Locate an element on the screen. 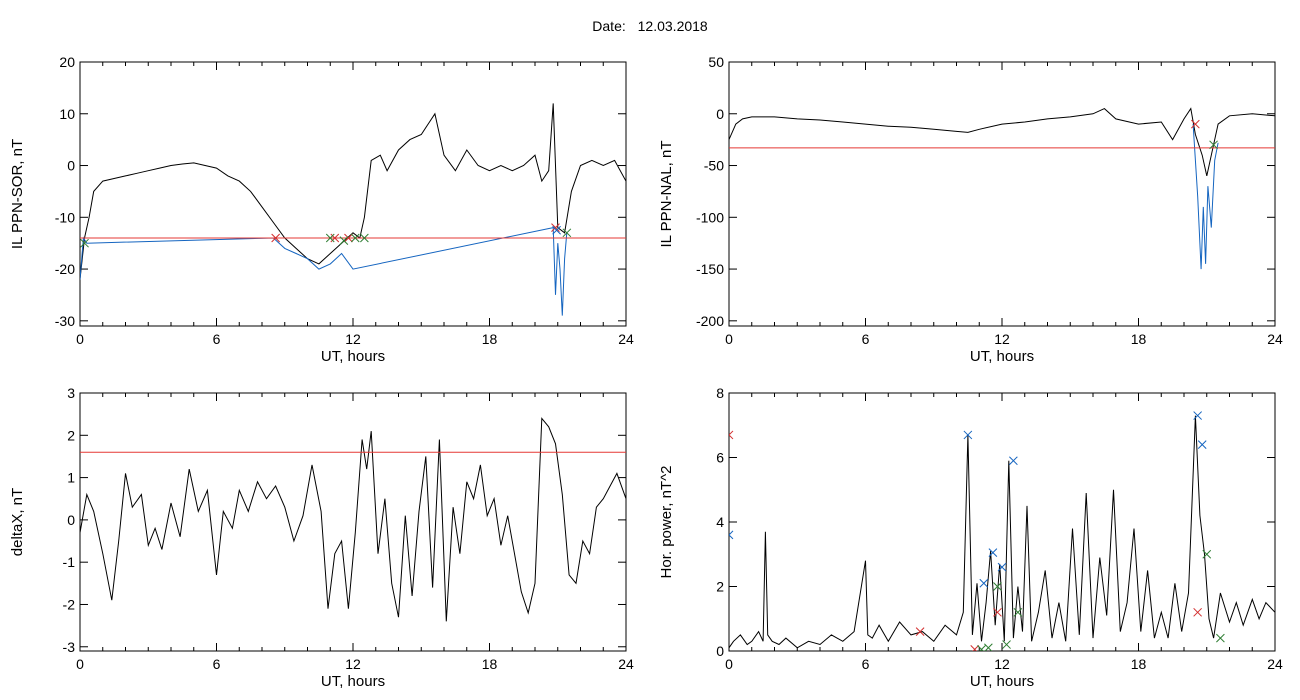  y-axis-label: IL PPN-NAL, nT is located at coordinates (666, 194).